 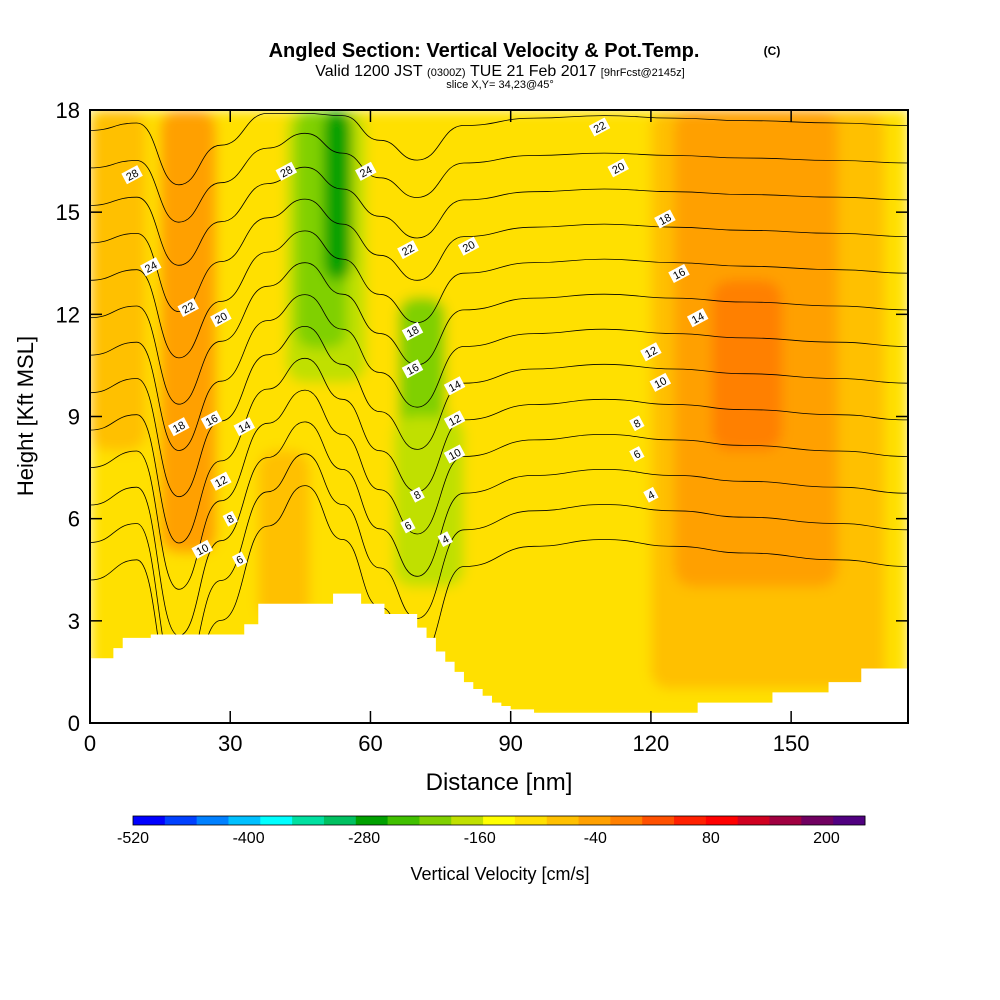 I want to click on contour-label: 22, so click(x=599, y=127).